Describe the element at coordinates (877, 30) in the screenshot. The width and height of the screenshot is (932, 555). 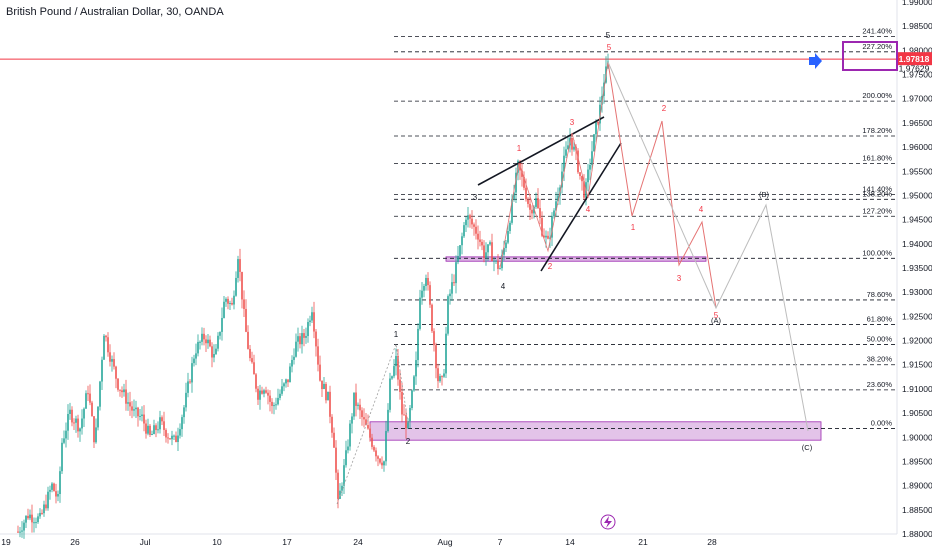
I see `fib-level-label: 241.40%` at that location.